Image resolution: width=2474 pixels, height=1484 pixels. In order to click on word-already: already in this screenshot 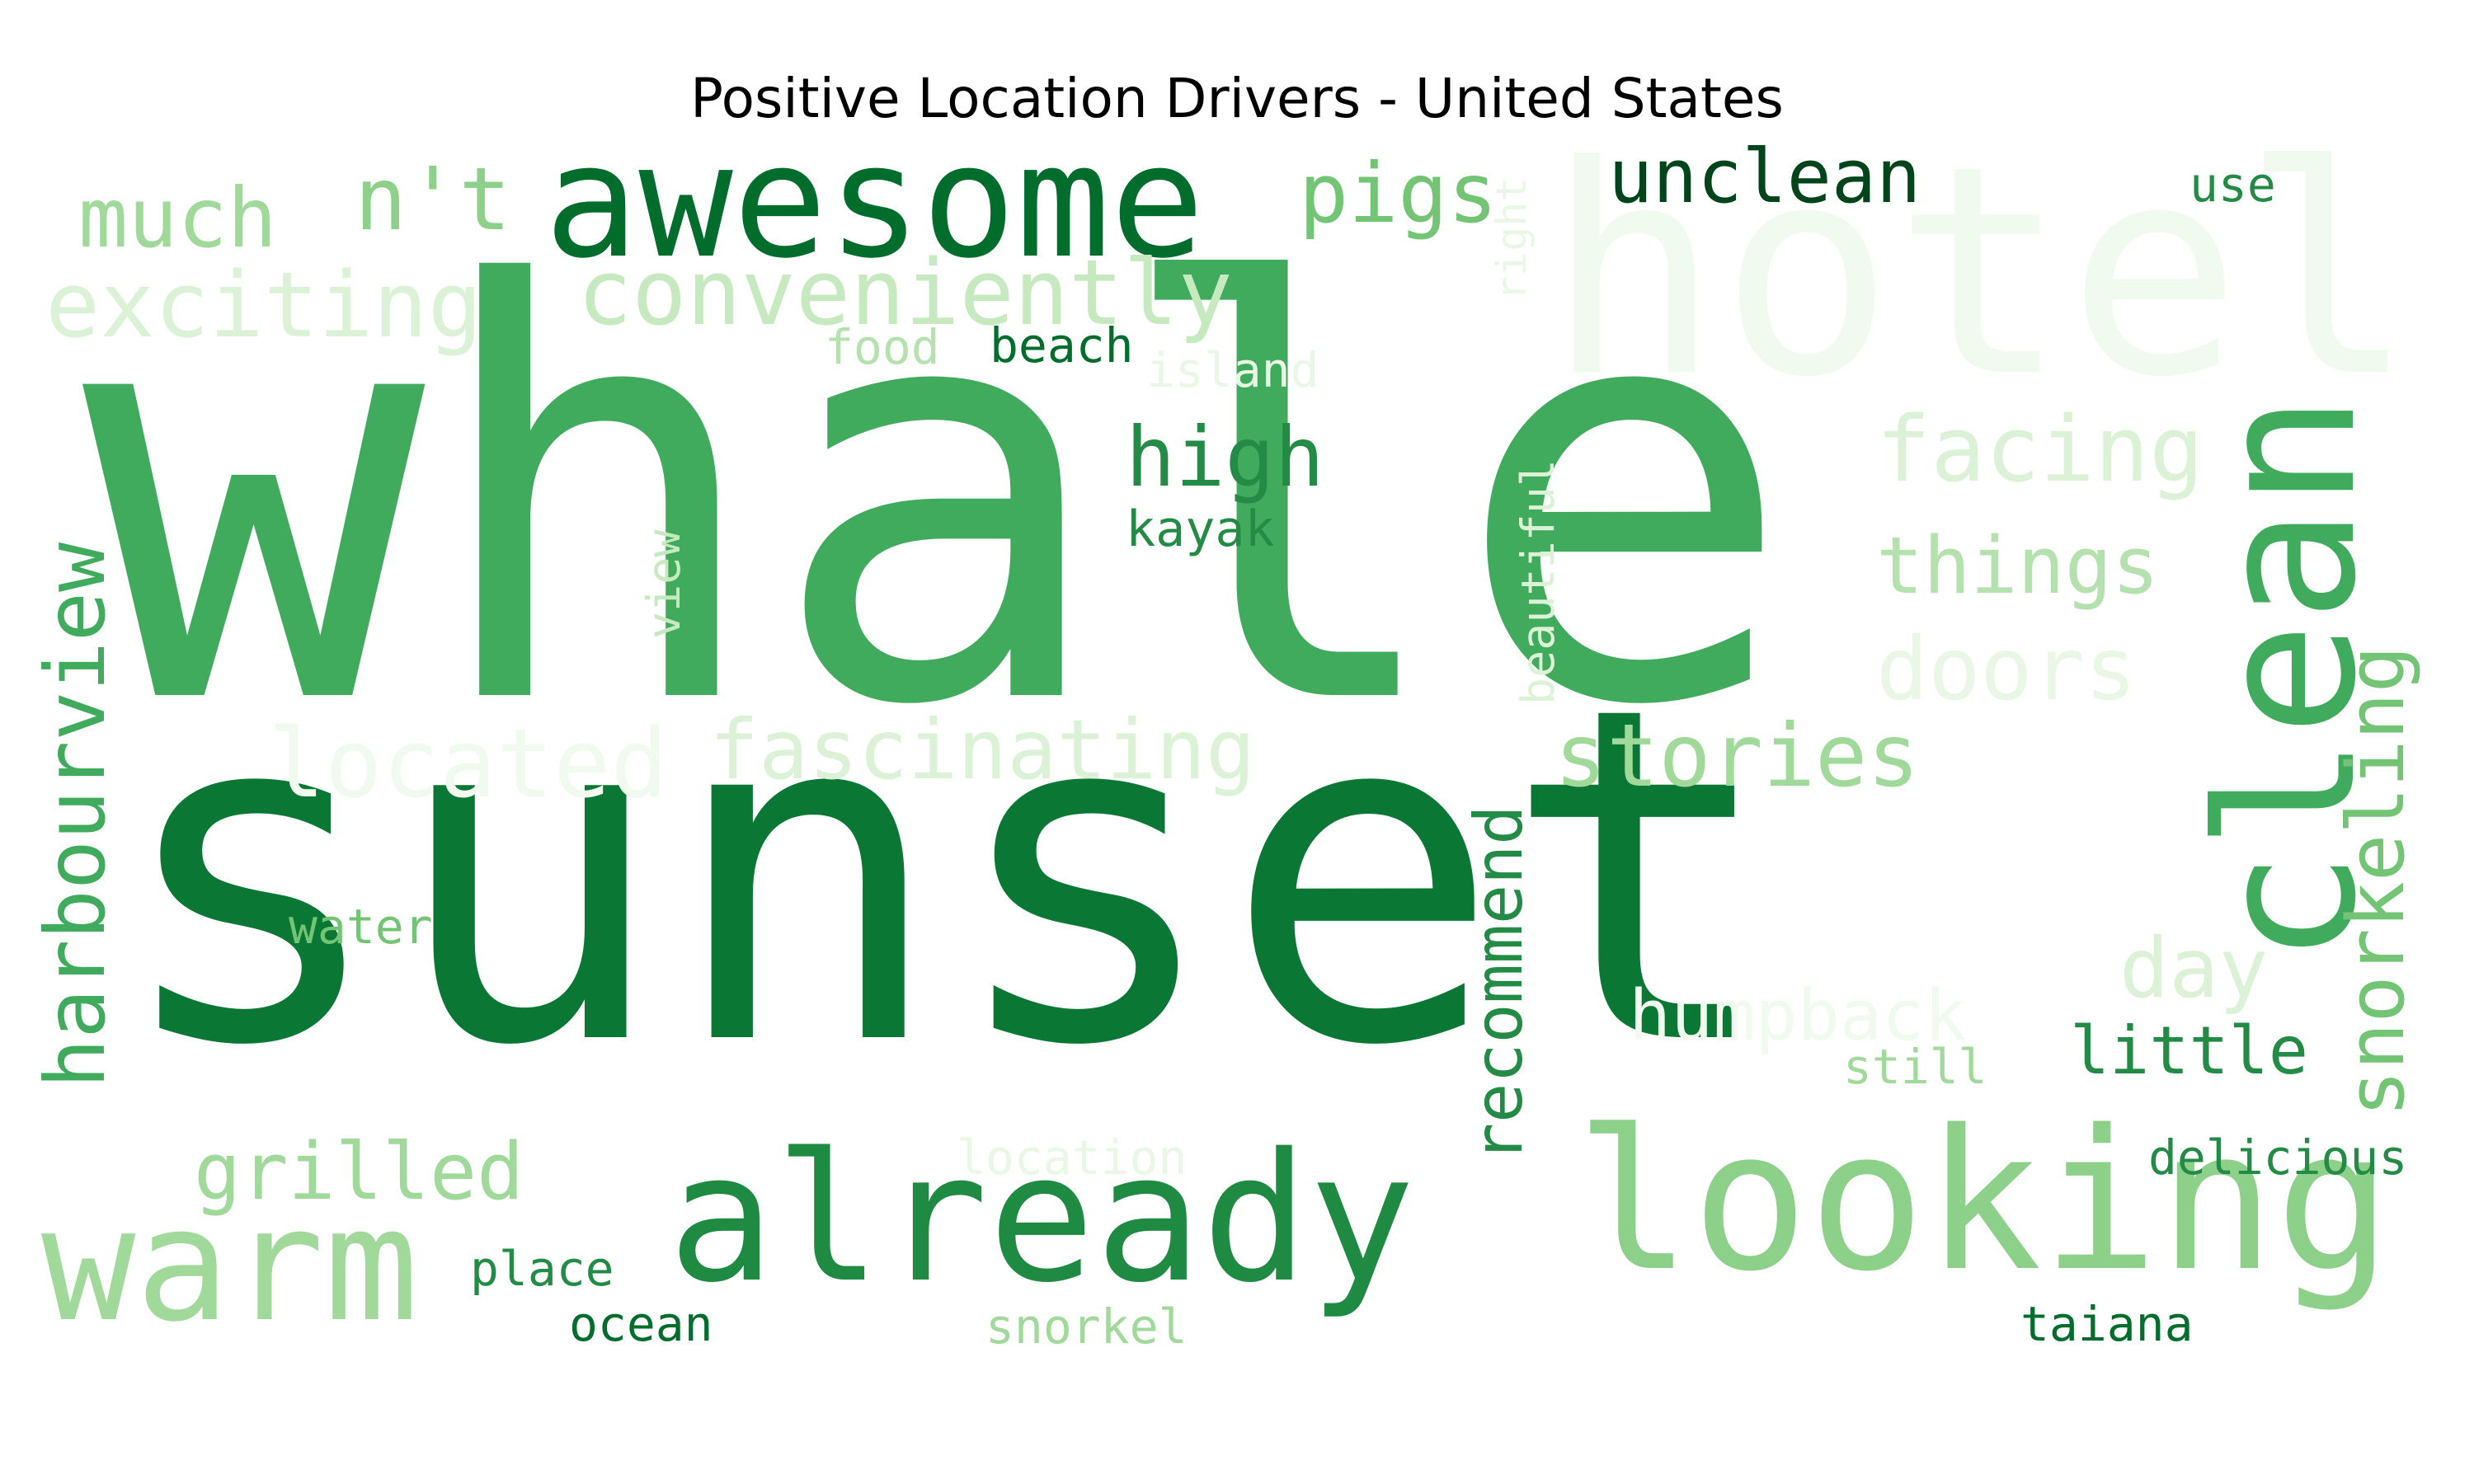, I will do `click(1042, 1218)`.